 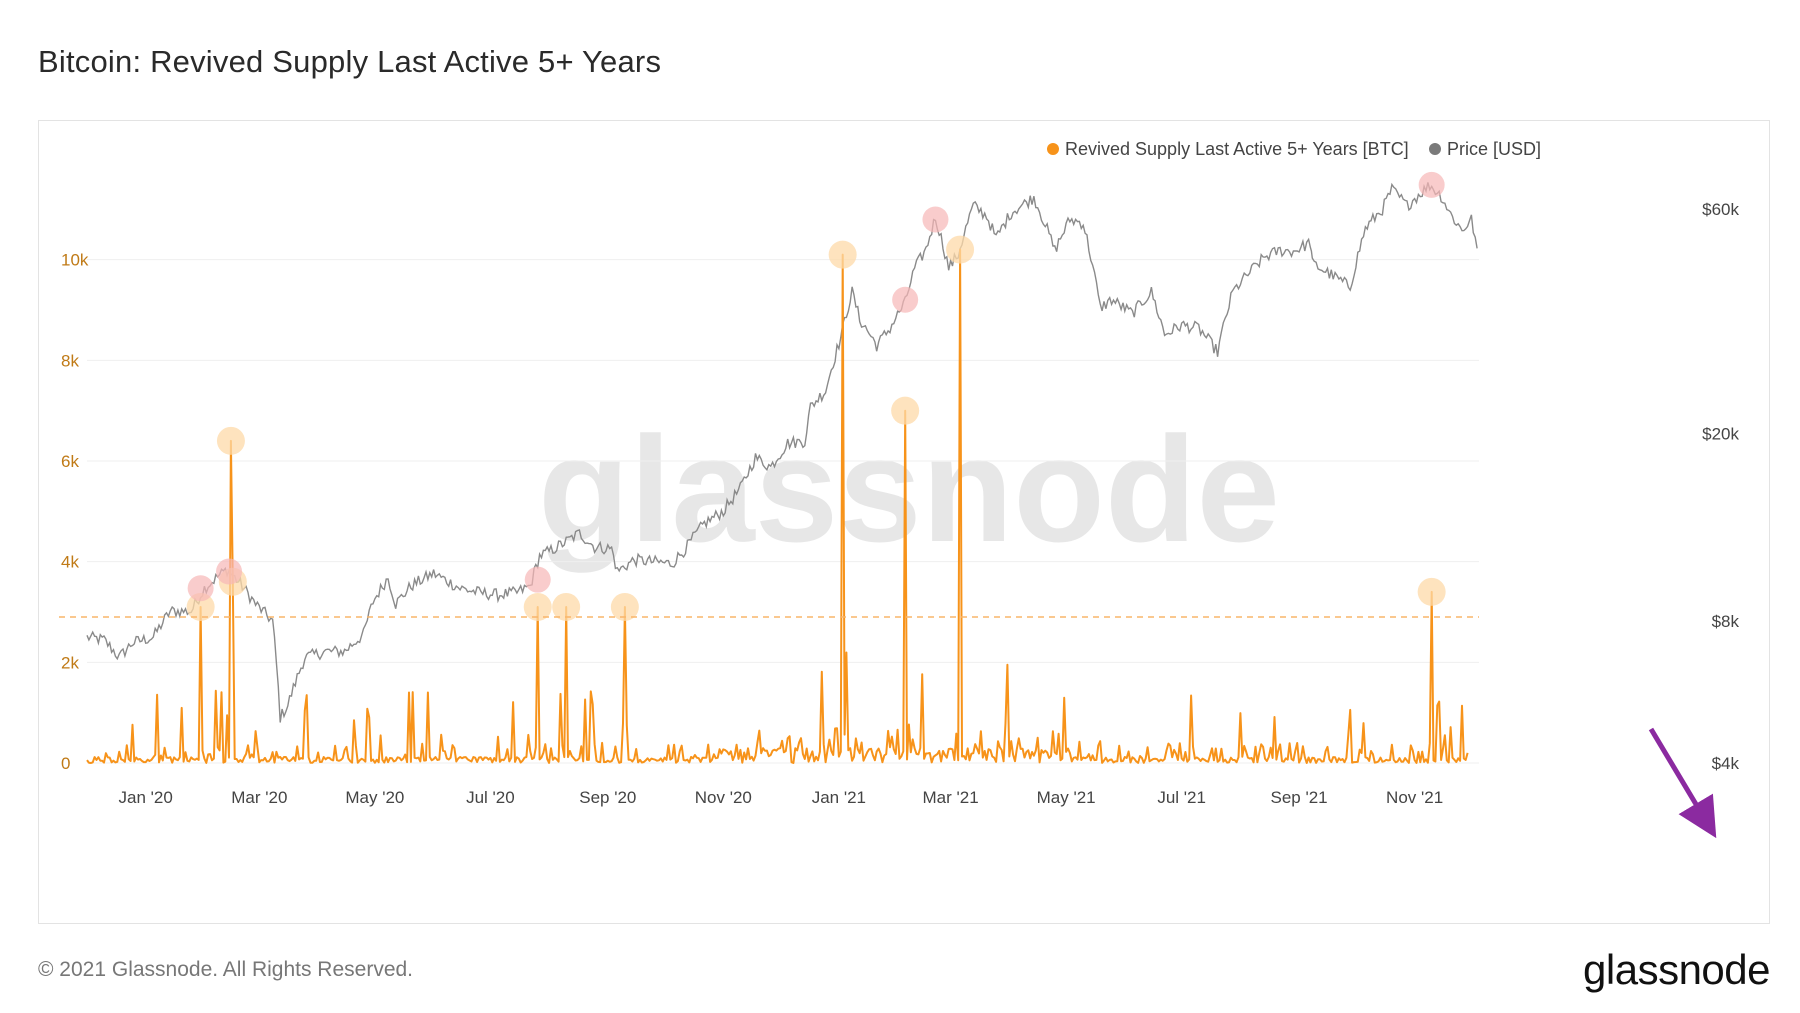 What do you see at coordinates (146, 797) in the screenshot?
I see `x-tick-label: Jan '20` at bounding box center [146, 797].